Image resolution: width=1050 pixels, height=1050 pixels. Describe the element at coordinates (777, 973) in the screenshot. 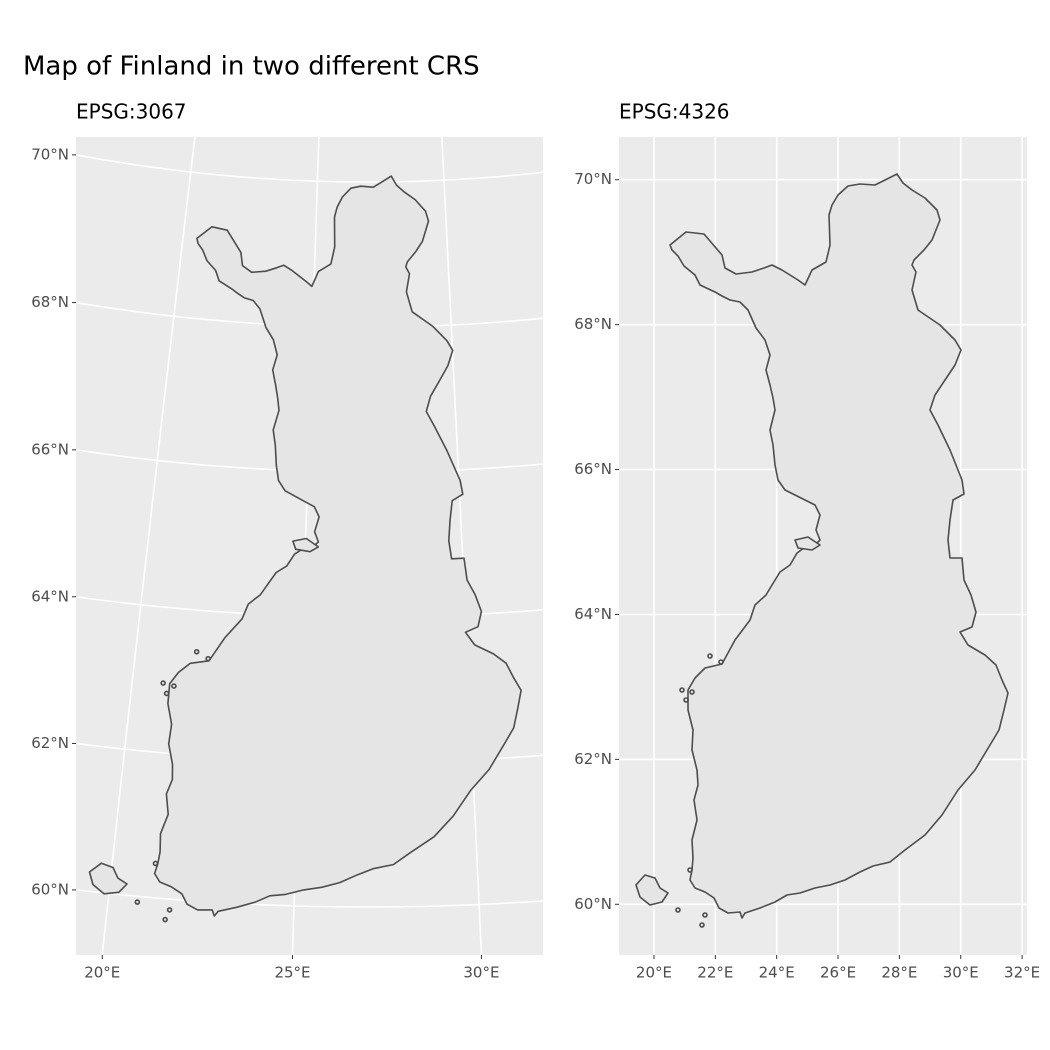

I see `x-tick-label: 24°E` at that location.